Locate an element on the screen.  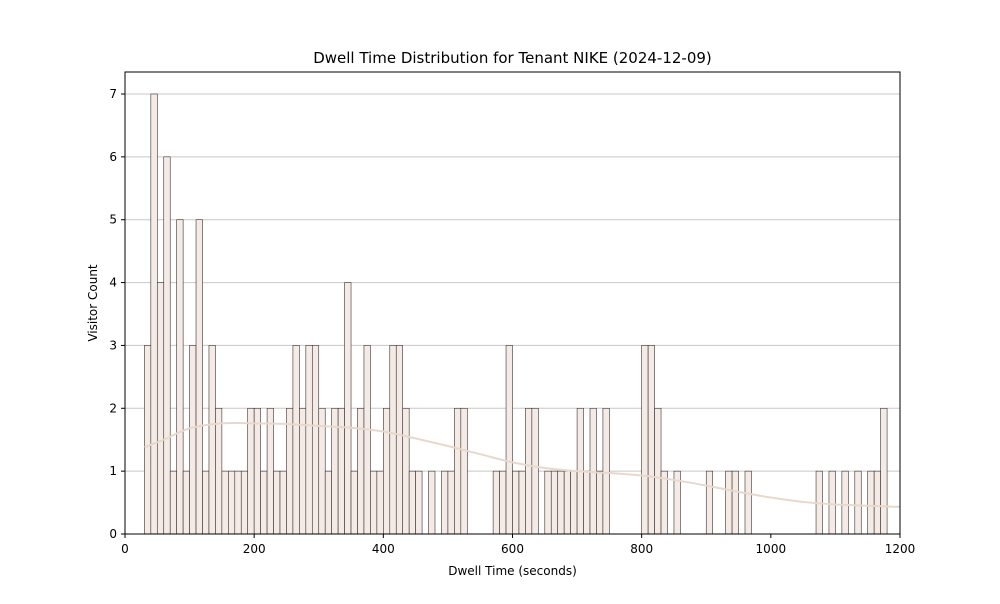
y-tick-label: 2 is located at coordinates (113, 408).